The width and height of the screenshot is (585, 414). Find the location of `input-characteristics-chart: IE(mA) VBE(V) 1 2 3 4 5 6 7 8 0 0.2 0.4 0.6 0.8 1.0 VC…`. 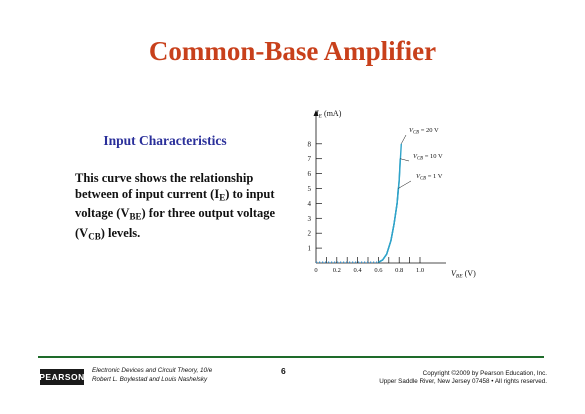

input-characteristics-chart: IE(mA) VBE(V) 1 2 3 4 5 6 7 8 0 0.2 0.4 0.6 0.8 1.0 VC… is located at coordinates (392, 194).